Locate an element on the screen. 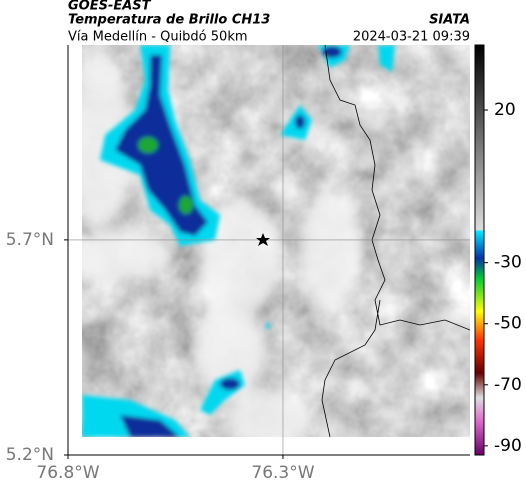  colorbar-tick-label: 20 is located at coordinates (505, 110).